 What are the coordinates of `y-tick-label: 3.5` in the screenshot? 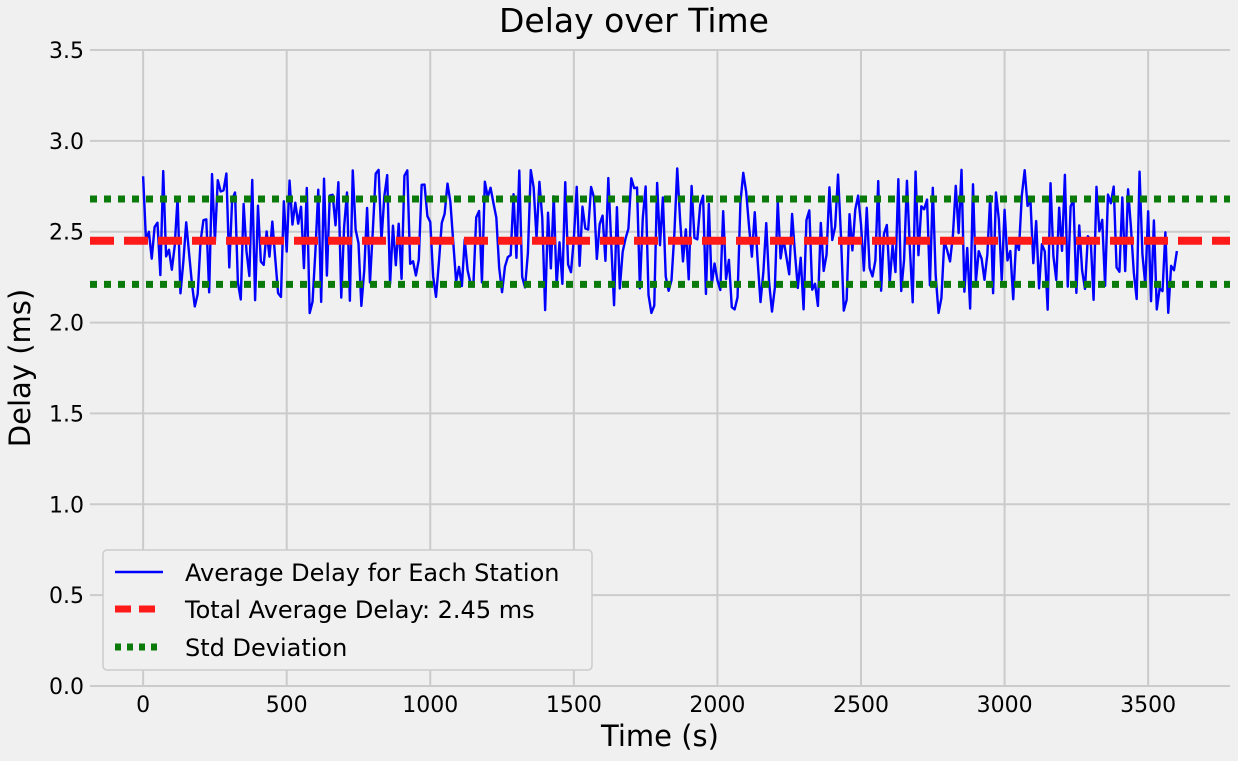 It's located at (66, 51).